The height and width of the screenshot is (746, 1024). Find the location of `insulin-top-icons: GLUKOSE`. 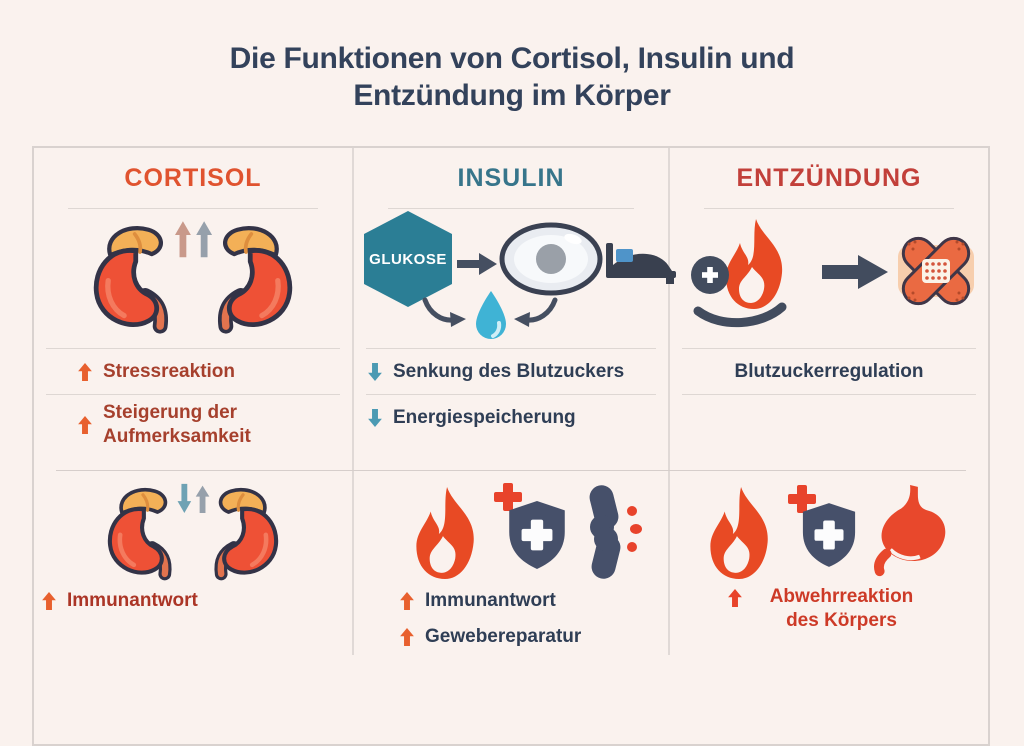

insulin-top-icons: GLUKOSE is located at coordinates (515, 278).